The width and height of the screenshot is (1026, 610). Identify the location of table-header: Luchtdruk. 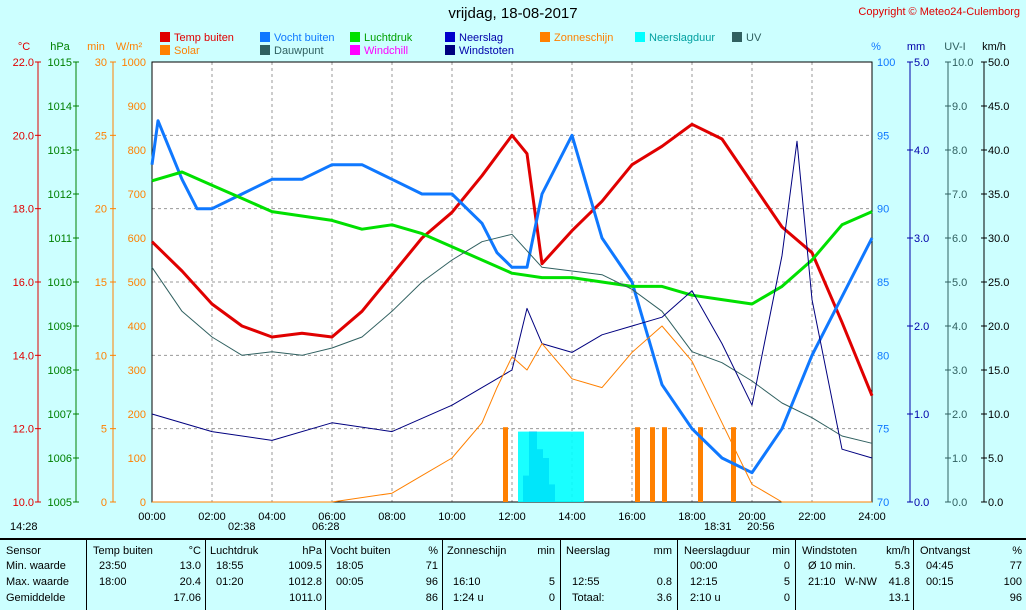
(234, 551).